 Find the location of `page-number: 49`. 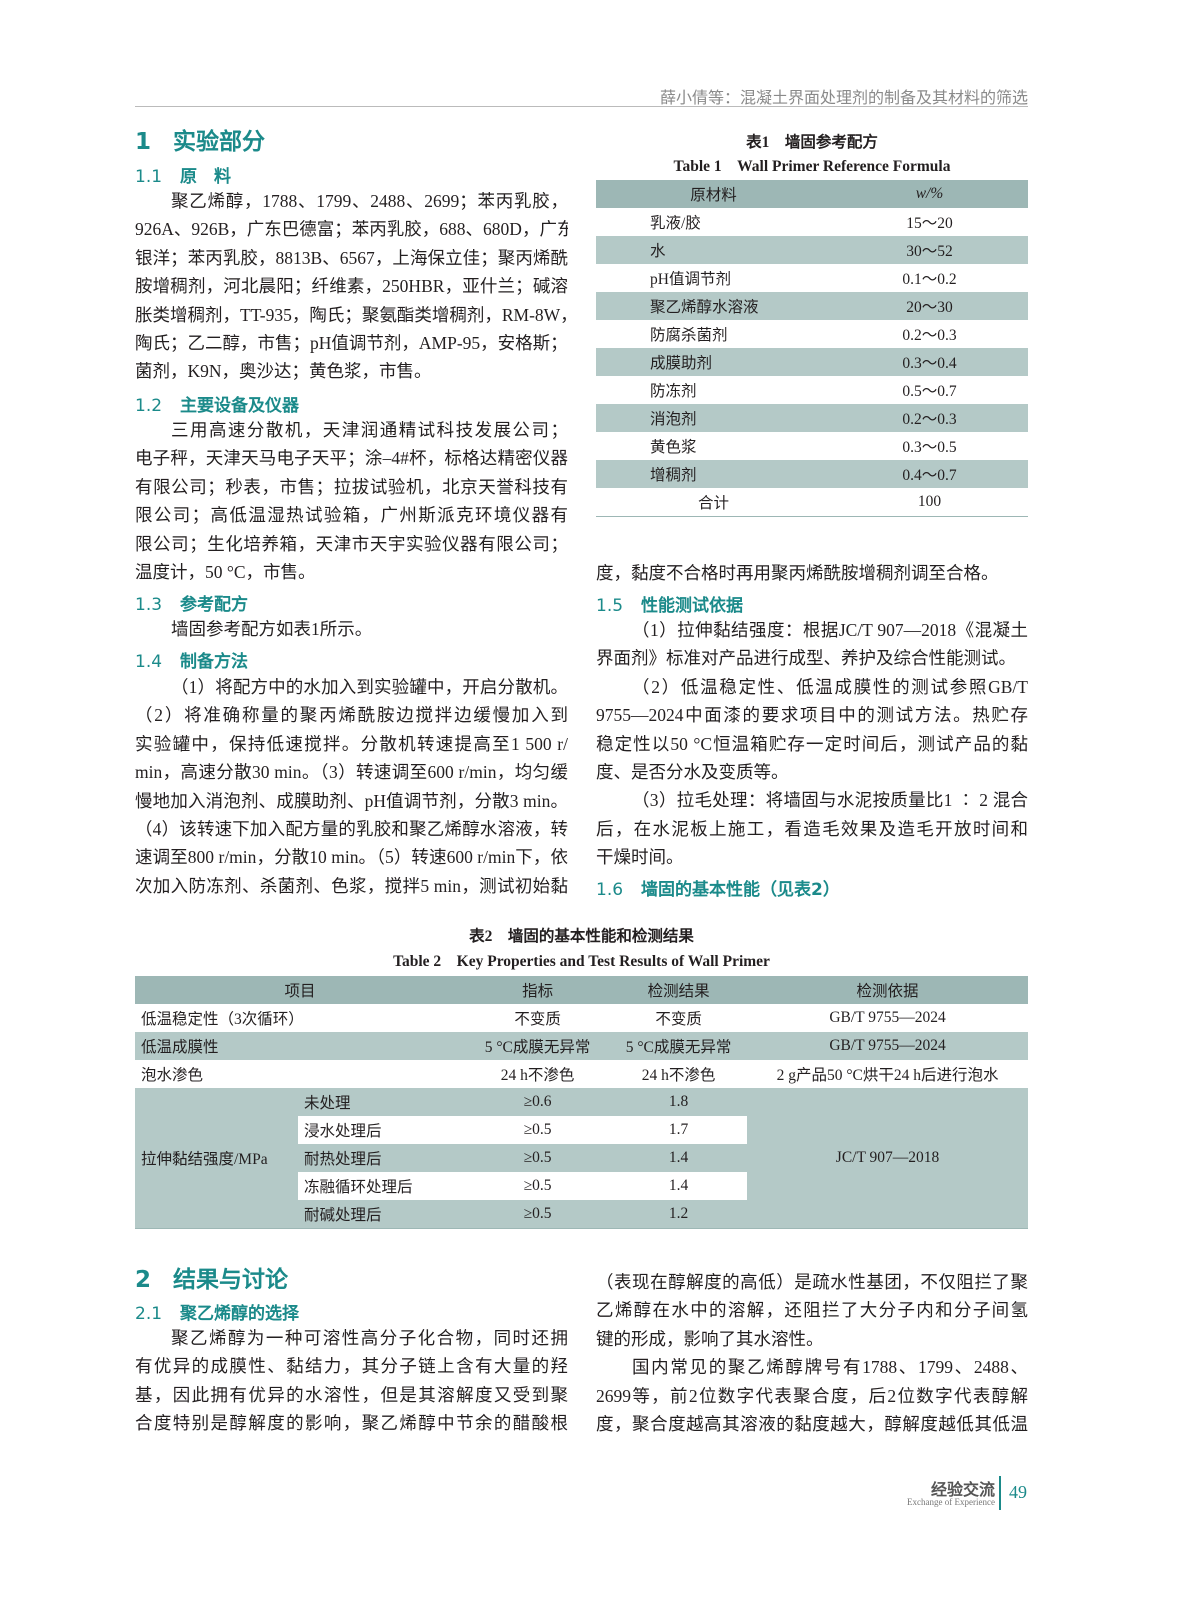

page-number: 49 is located at coordinates (1018, 1492).